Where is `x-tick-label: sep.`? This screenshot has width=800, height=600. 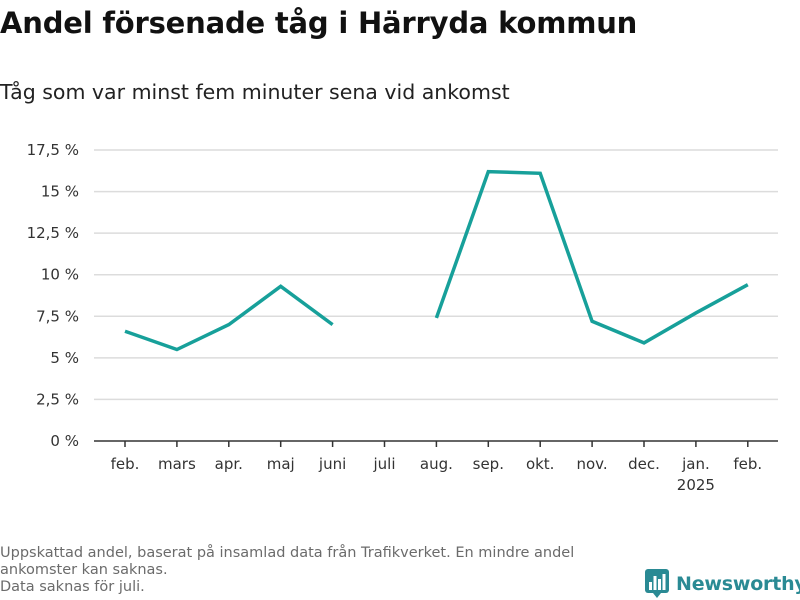 x-tick-label: sep. is located at coordinates (488, 464).